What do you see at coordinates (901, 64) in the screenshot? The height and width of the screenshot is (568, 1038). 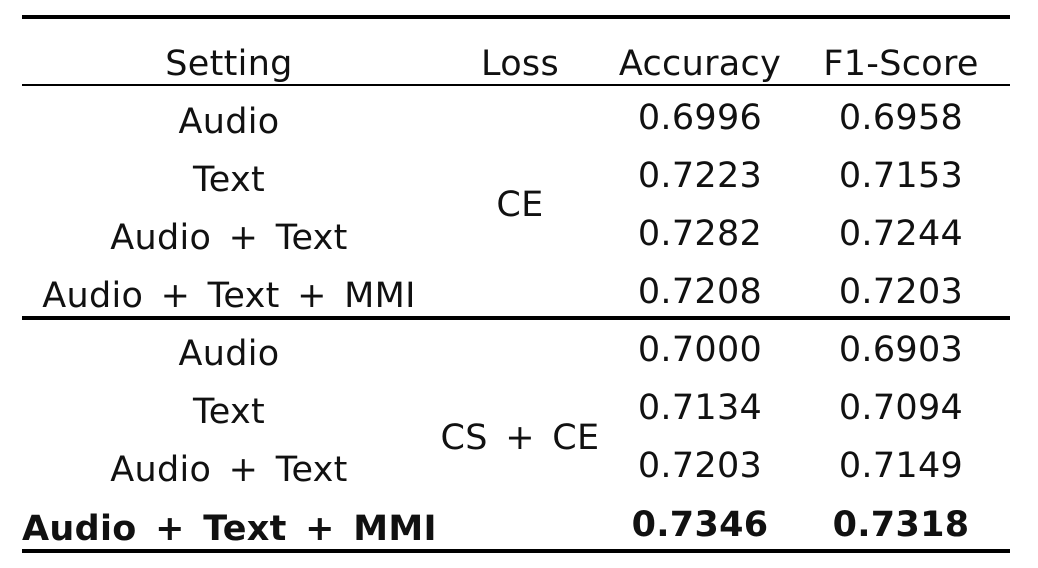 I see `header-f1-score: F1-Score` at bounding box center [901, 64].